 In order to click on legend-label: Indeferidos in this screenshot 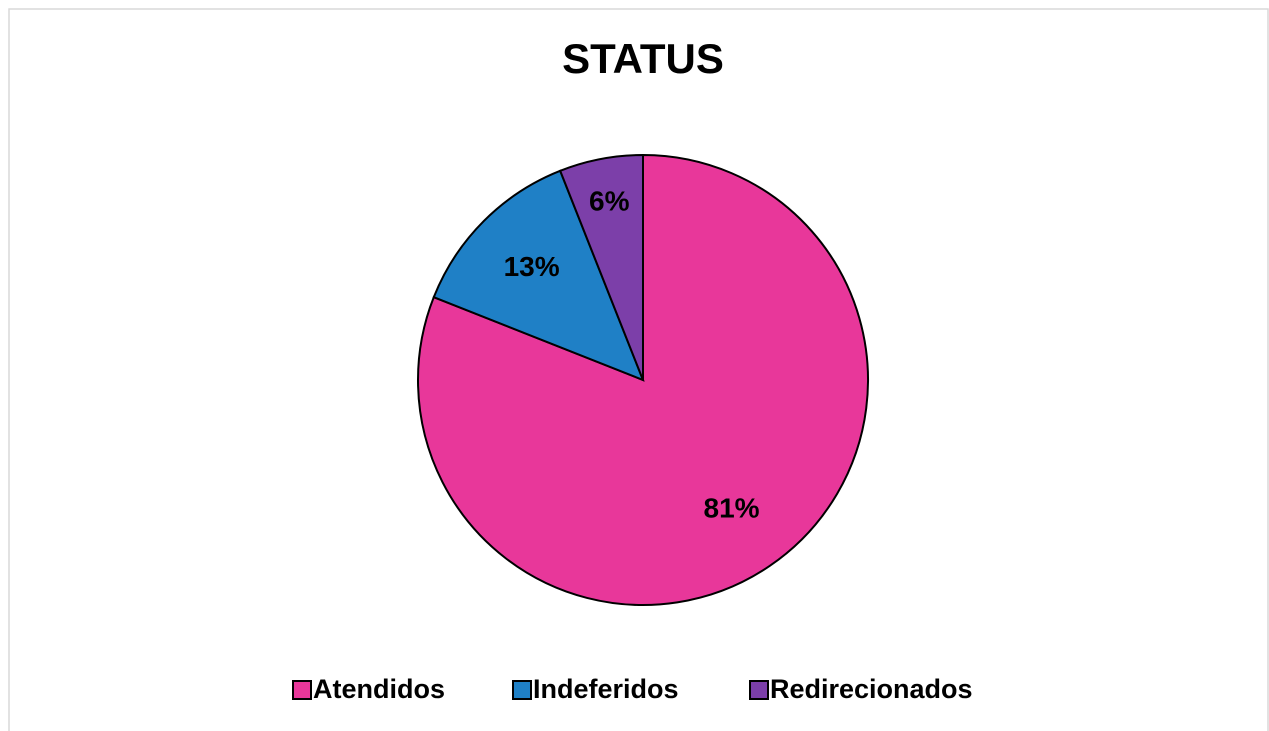, I will do `click(606, 689)`.